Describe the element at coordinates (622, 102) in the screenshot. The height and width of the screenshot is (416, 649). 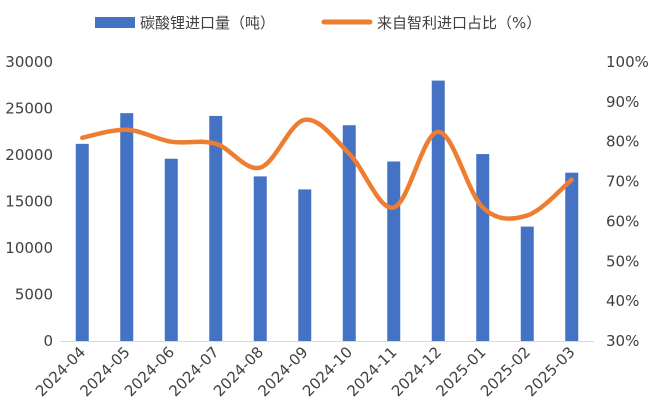
I see `y-right-tick-label: 90%` at that location.